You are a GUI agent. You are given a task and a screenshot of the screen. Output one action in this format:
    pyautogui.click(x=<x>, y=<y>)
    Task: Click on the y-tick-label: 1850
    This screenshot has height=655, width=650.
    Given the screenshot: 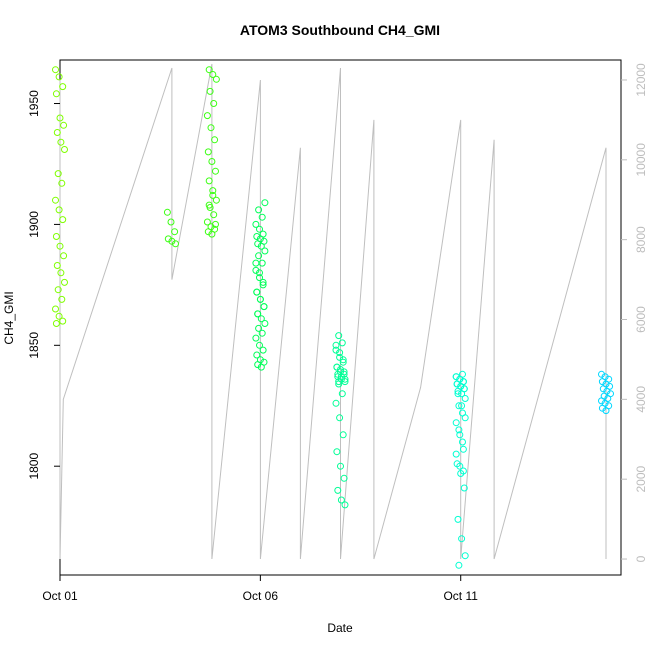 What is the action you would take?
    pyautogui.click(x=34, y=345)
    